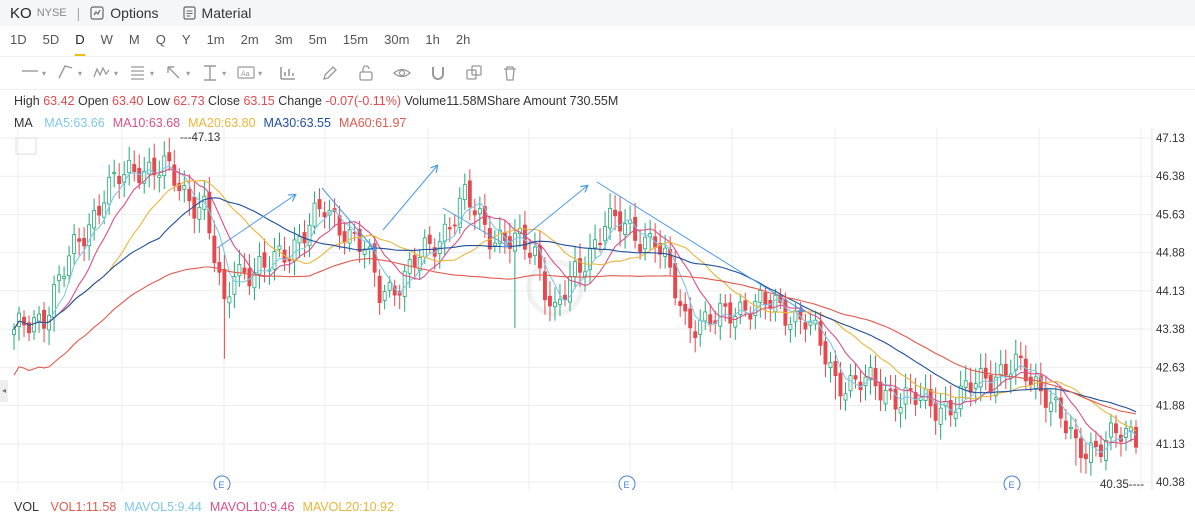 This screenshot has height=516, width=1195. What do you see at coordinates (105, 73) in the screenshot?
I see `pattern-tool-icon: ▾` at bounding box center [105, 73].